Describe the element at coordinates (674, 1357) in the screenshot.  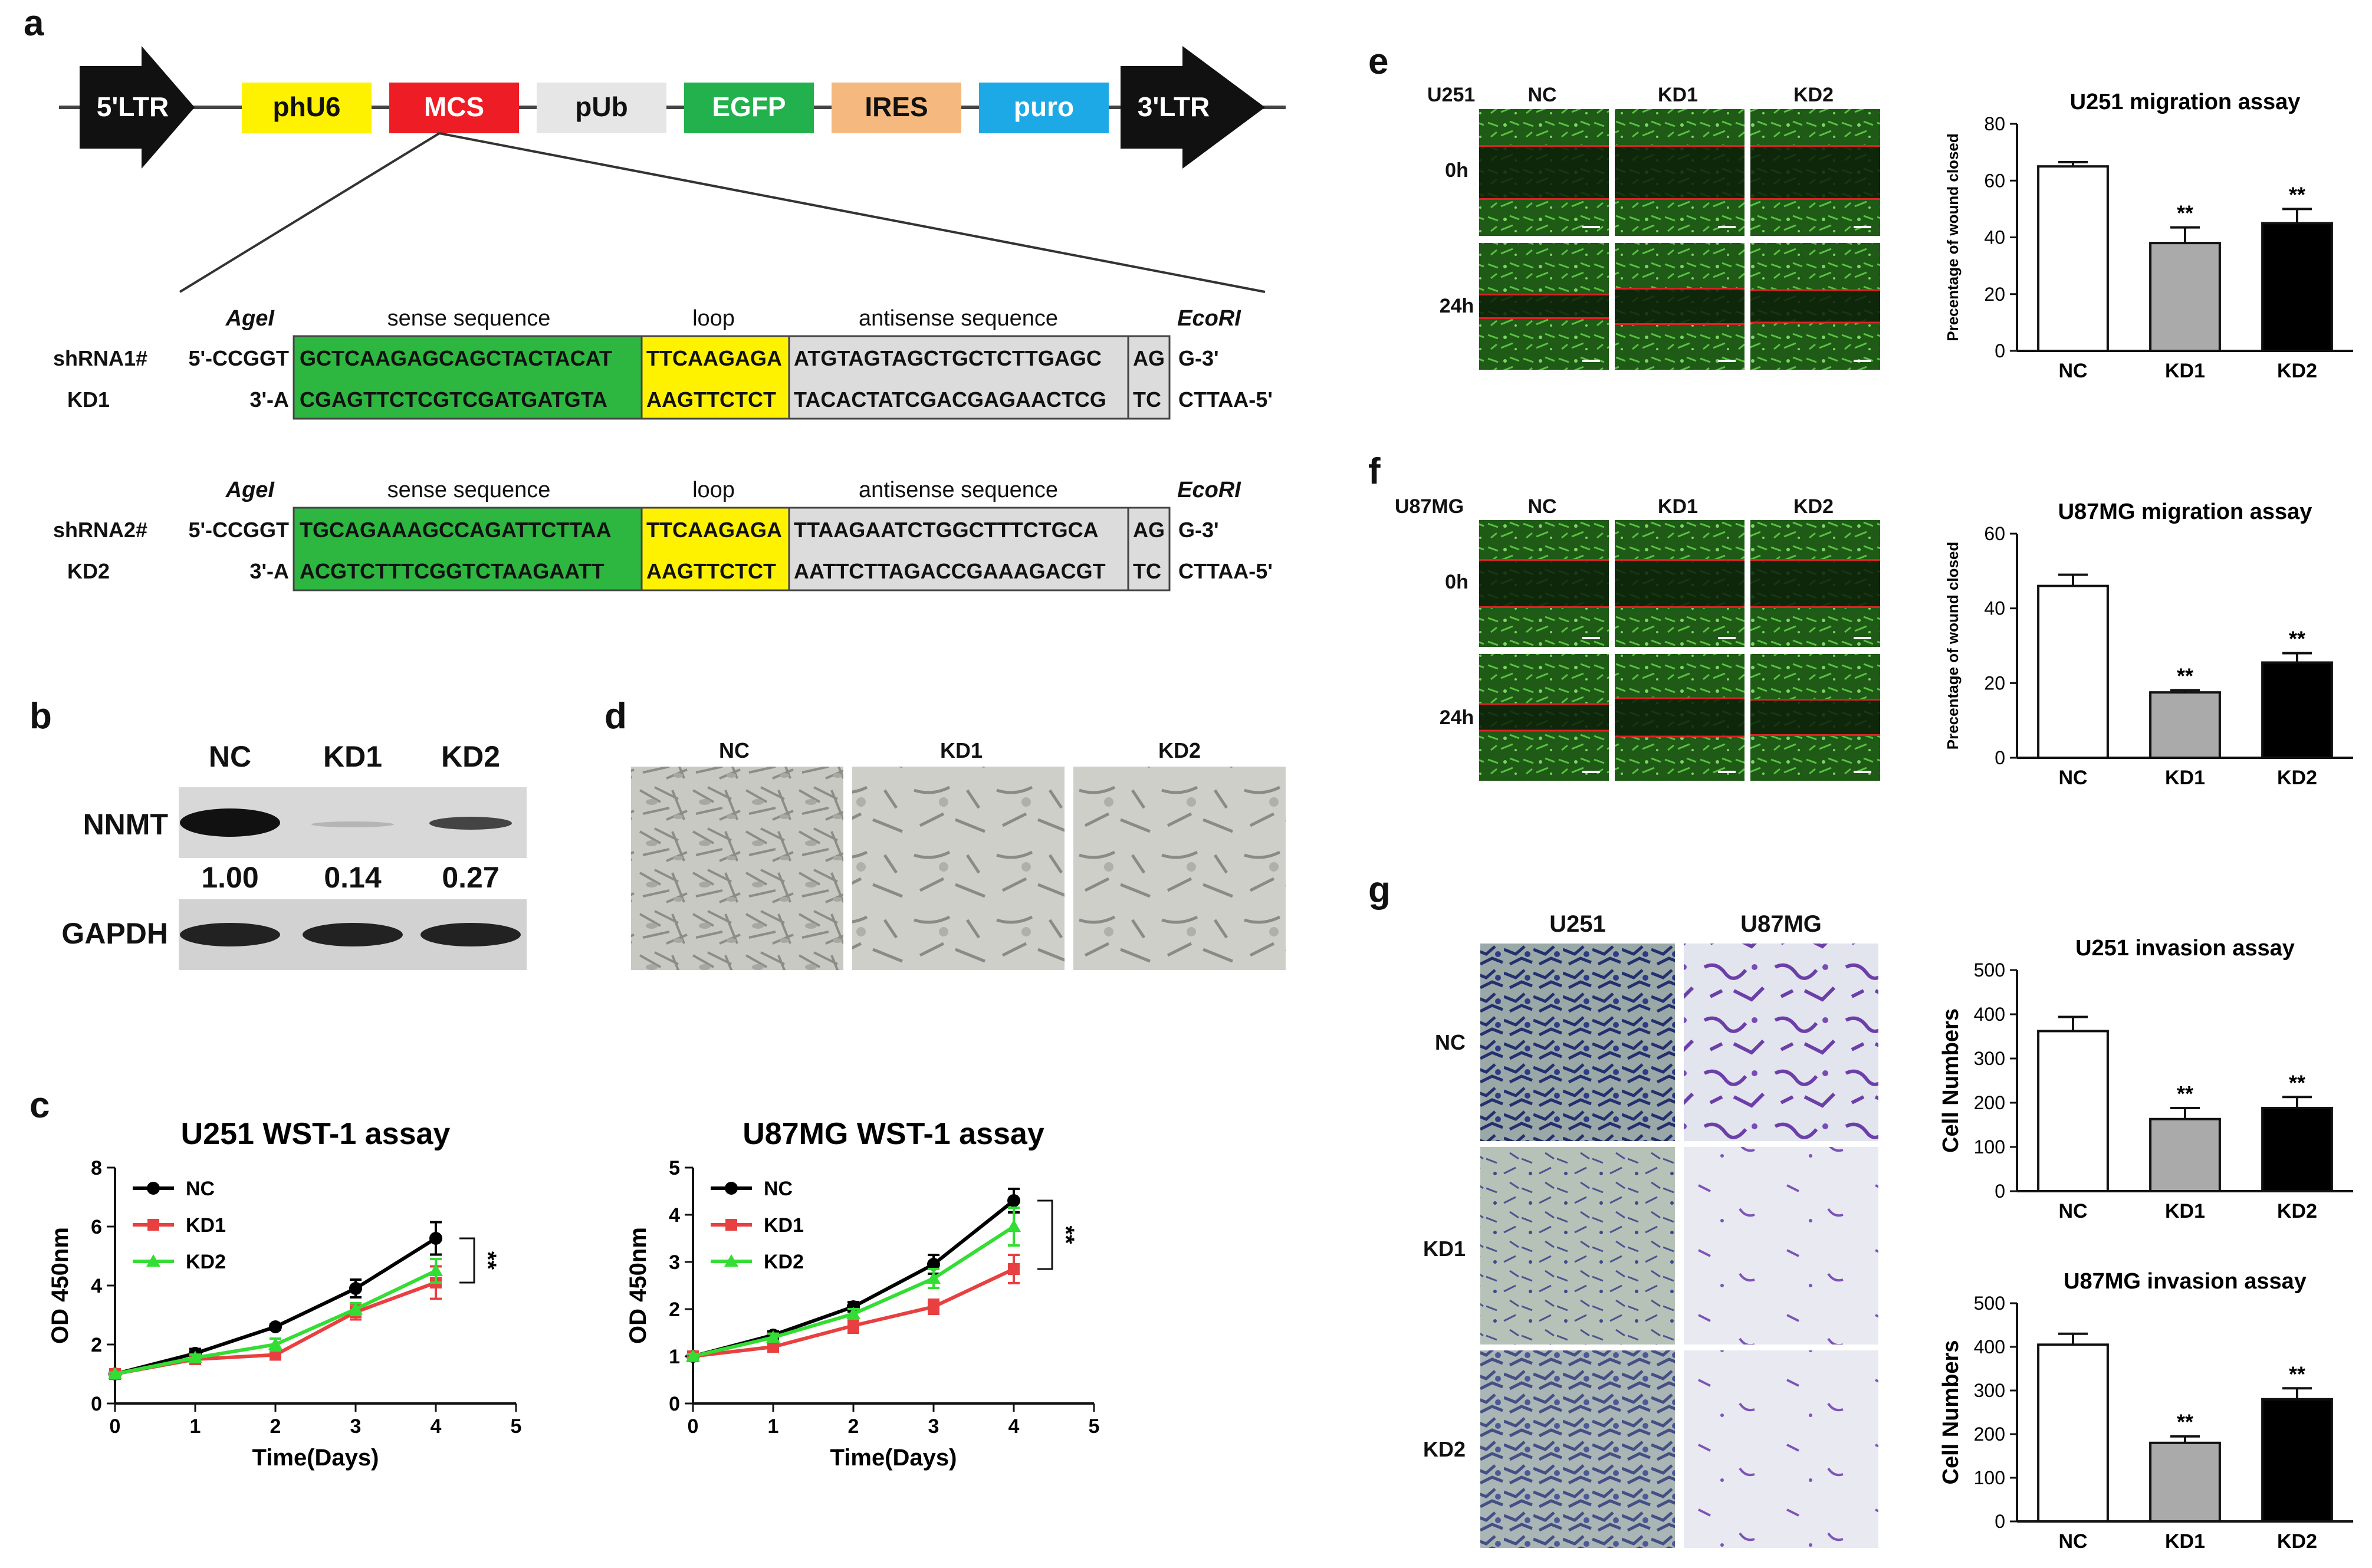
I see `y-tick-label: 1` at that location.